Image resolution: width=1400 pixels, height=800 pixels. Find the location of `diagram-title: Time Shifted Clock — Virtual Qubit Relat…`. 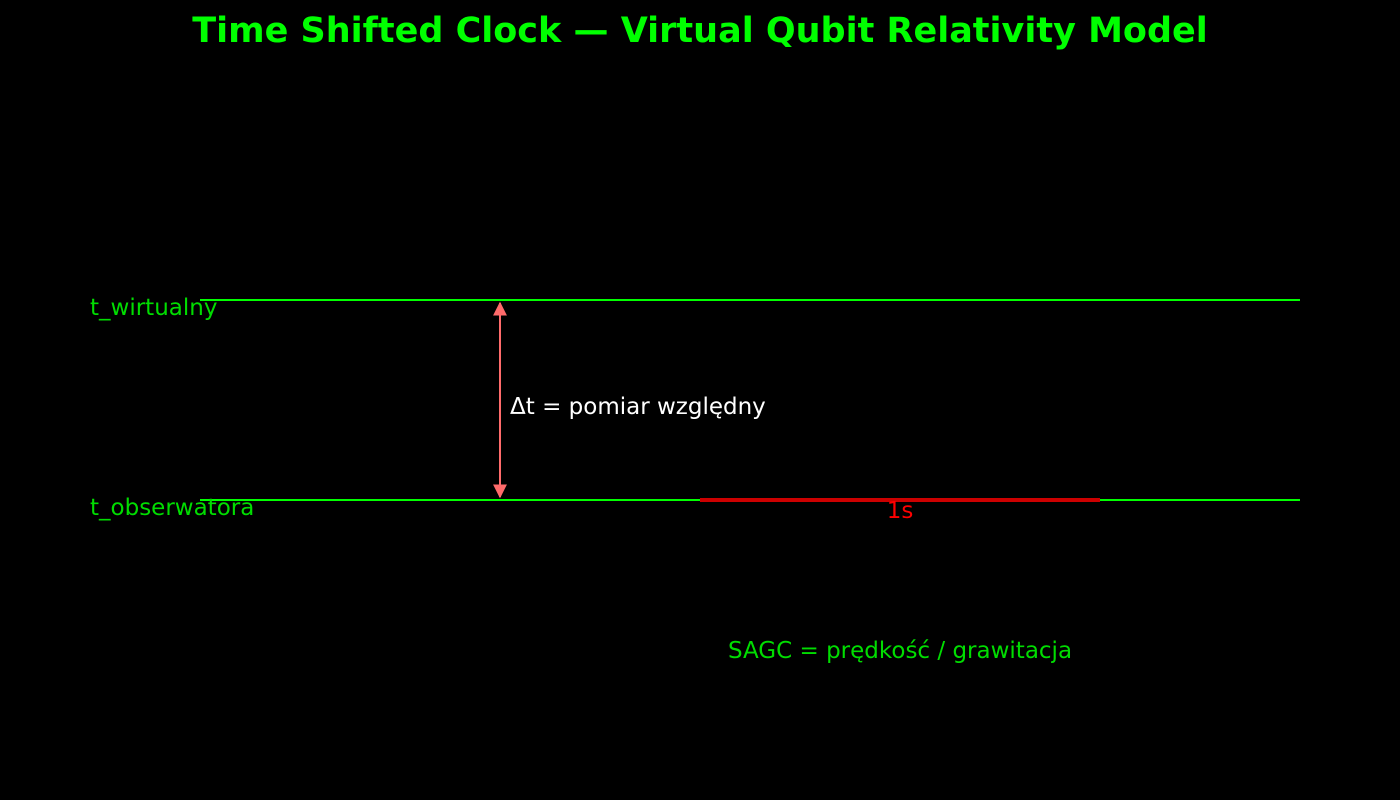

diagram-title: Time Shifted Clock — Virtual Qubit Relat… is located at coordinates (700, 31).